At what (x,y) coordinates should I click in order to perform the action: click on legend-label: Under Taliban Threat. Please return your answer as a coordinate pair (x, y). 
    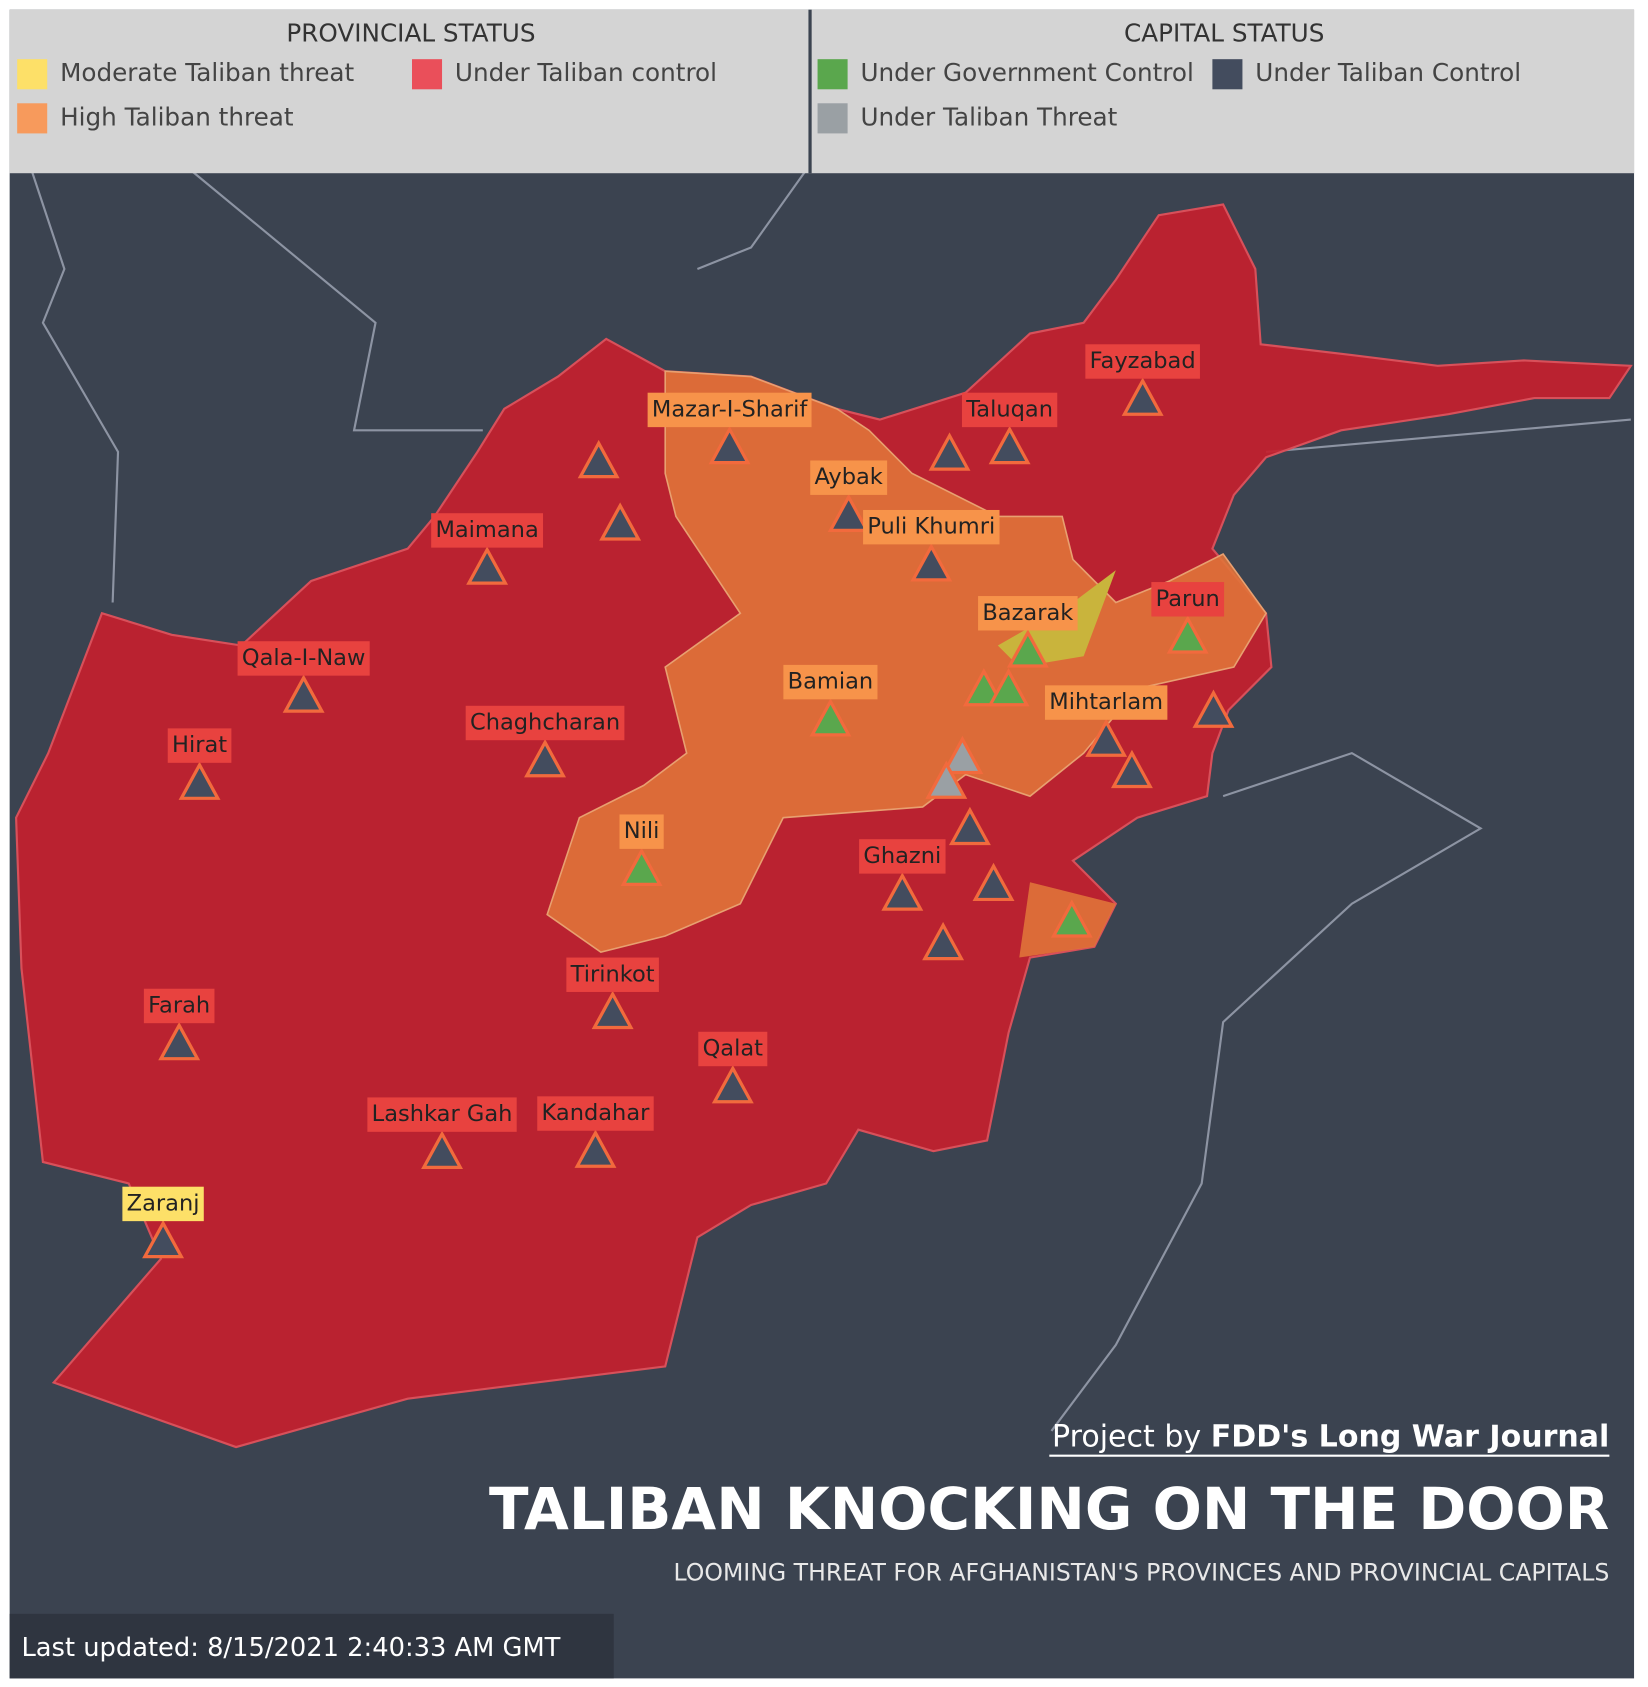
    Looking at the image, I should click on (988, 116).